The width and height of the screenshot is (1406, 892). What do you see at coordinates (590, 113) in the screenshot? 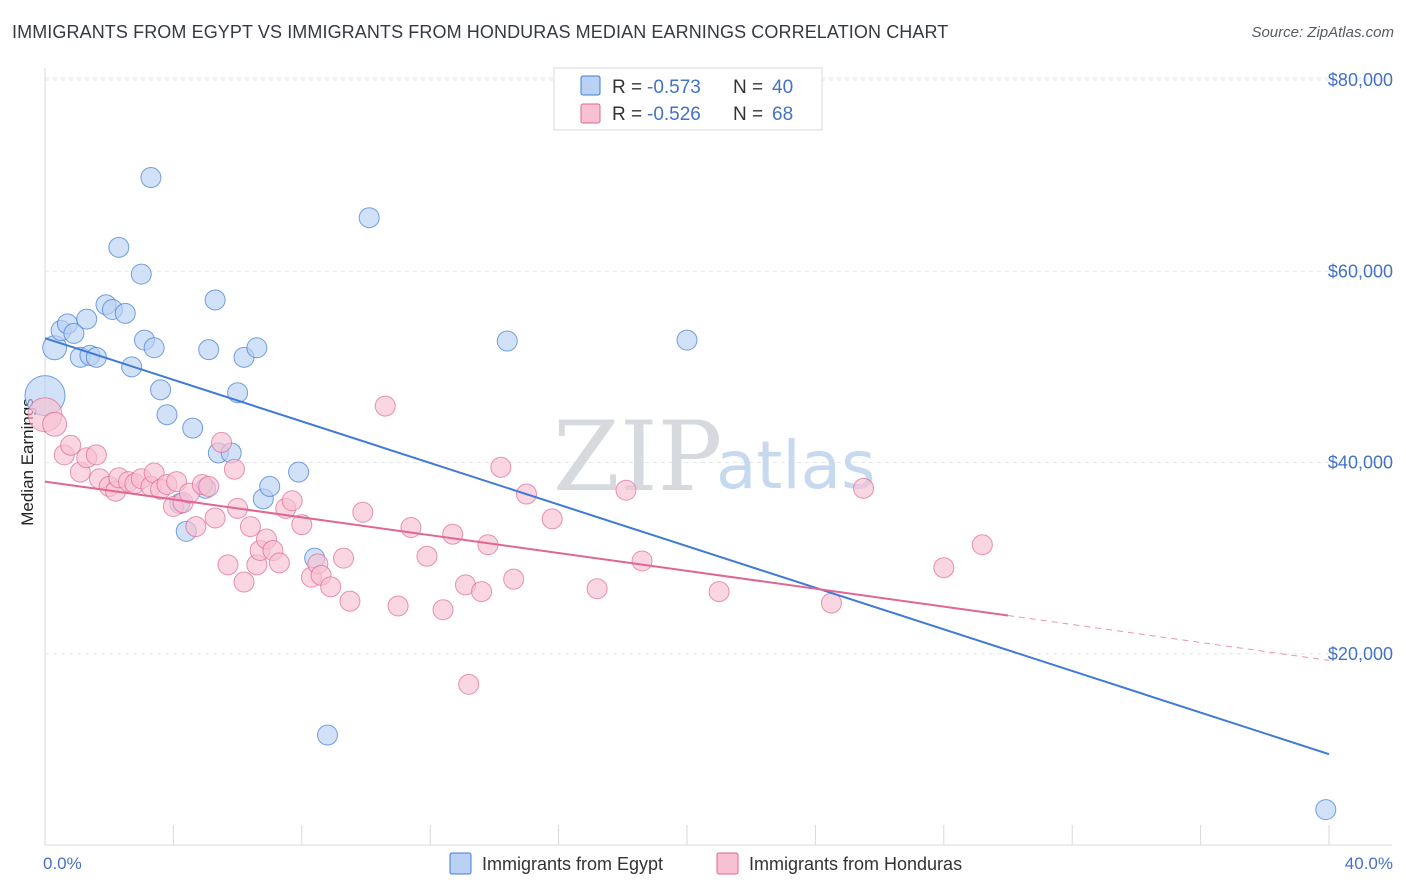
I see `legend-swatch-honduras` at bounding box center [590, 113].